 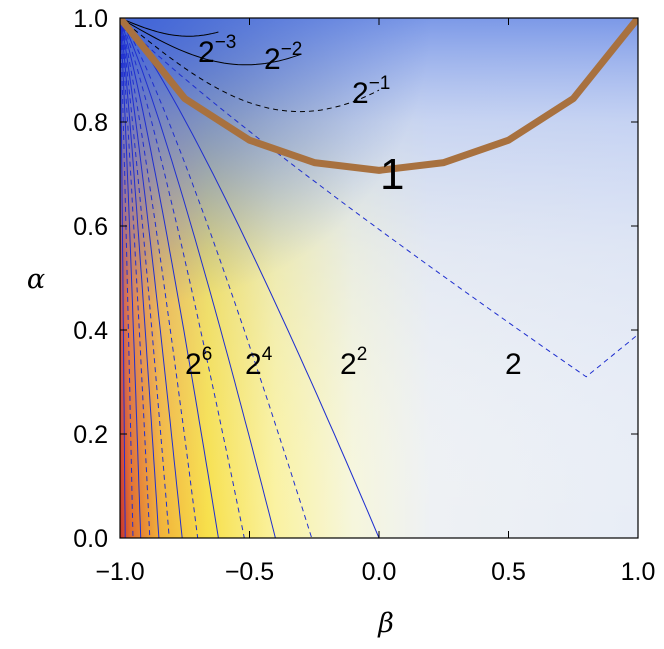 I want to click on y-tick-label: 1.0, so click(x=90, y=19).